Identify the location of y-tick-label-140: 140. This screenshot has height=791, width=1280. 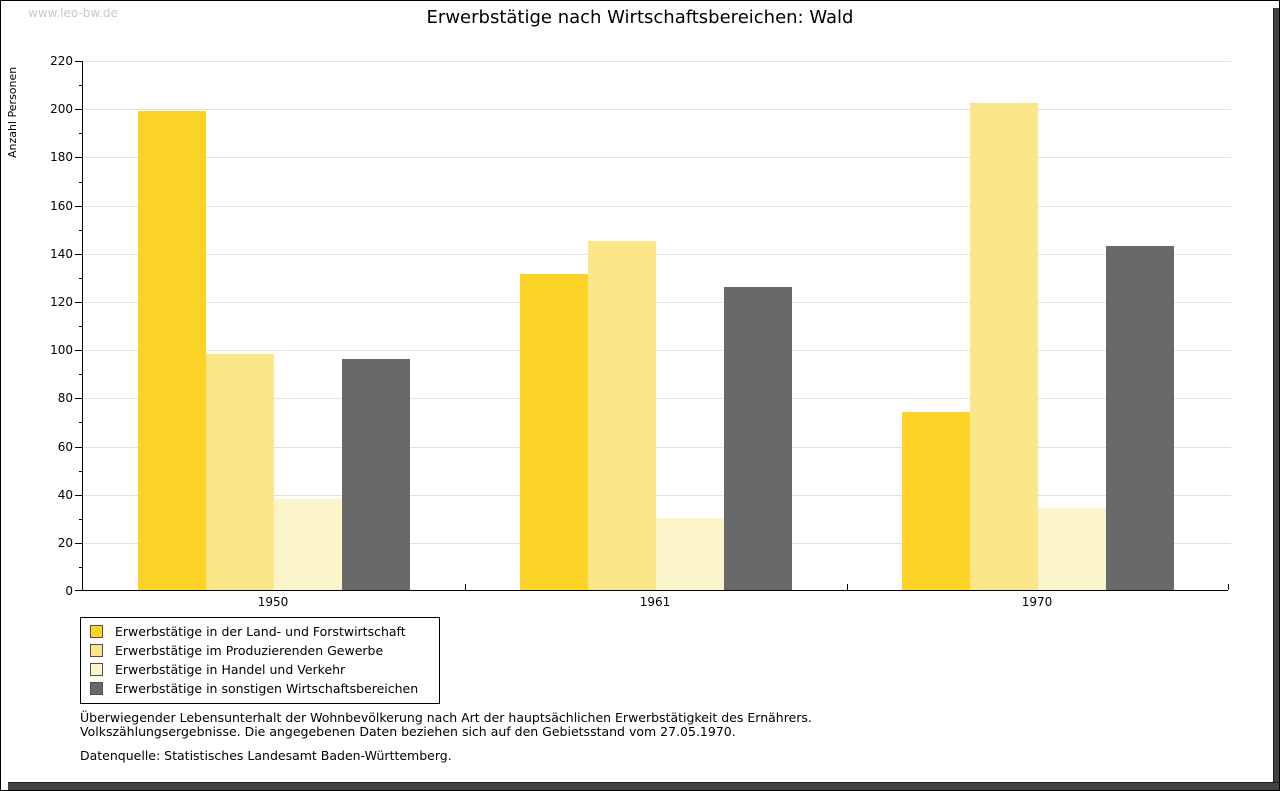
(61, 253).